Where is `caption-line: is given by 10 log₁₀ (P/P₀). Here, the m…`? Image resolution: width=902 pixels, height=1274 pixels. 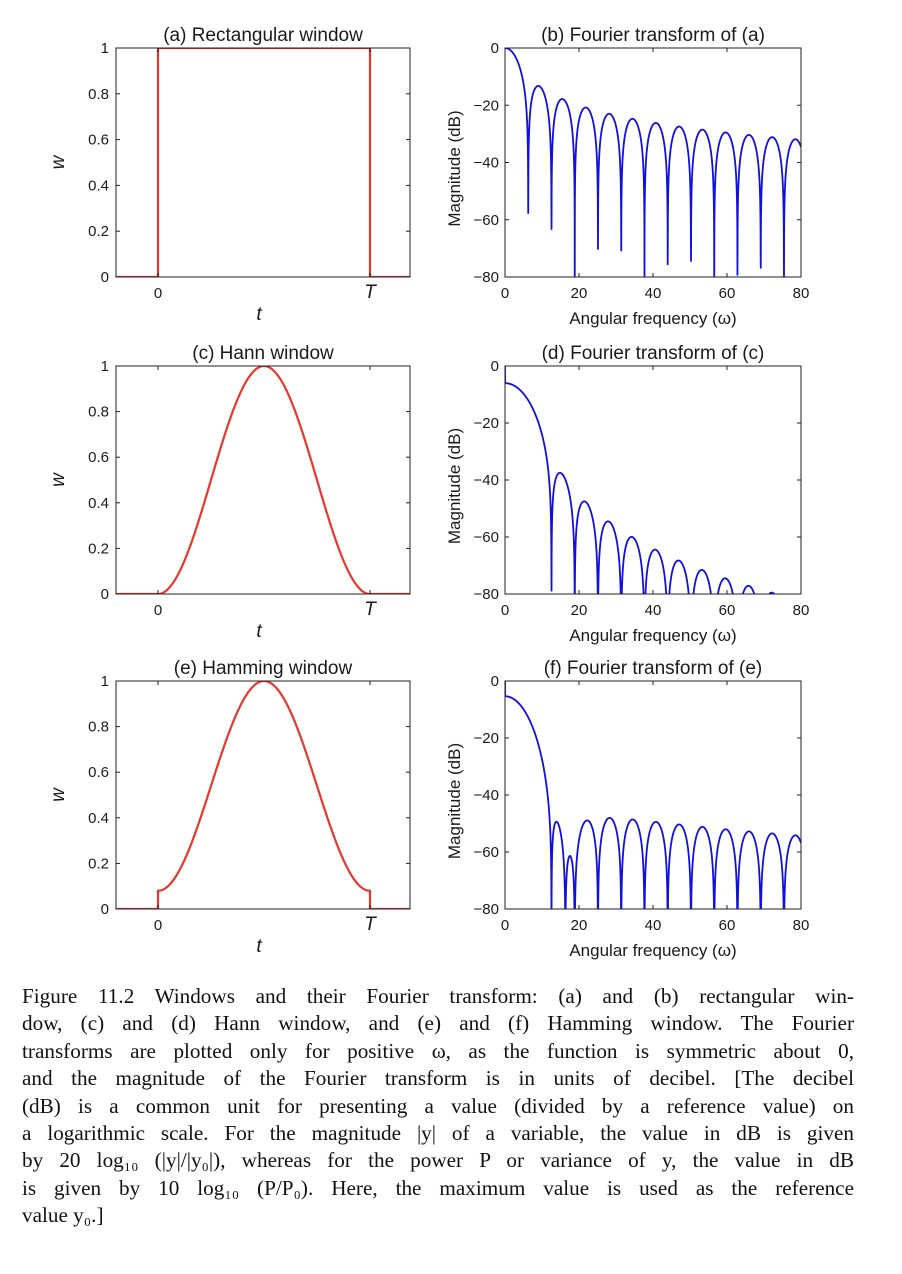
caption-line: is given by 10 log₁₀ (P/P₀). Here, the m… is located at coordinates (438, 1187).